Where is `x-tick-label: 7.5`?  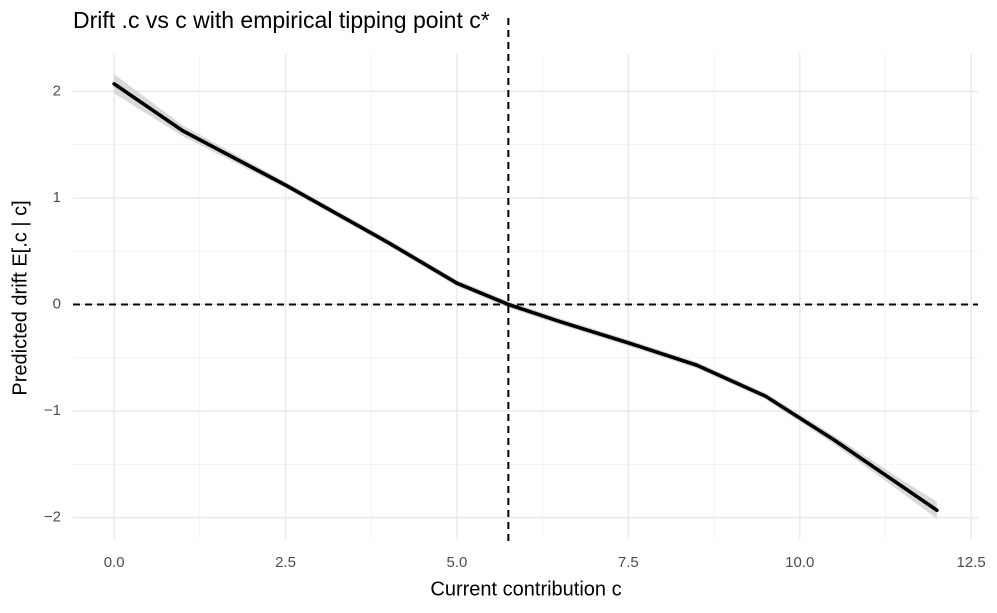 x-tick-label: 7.5 is located at coordinates (628, 562).